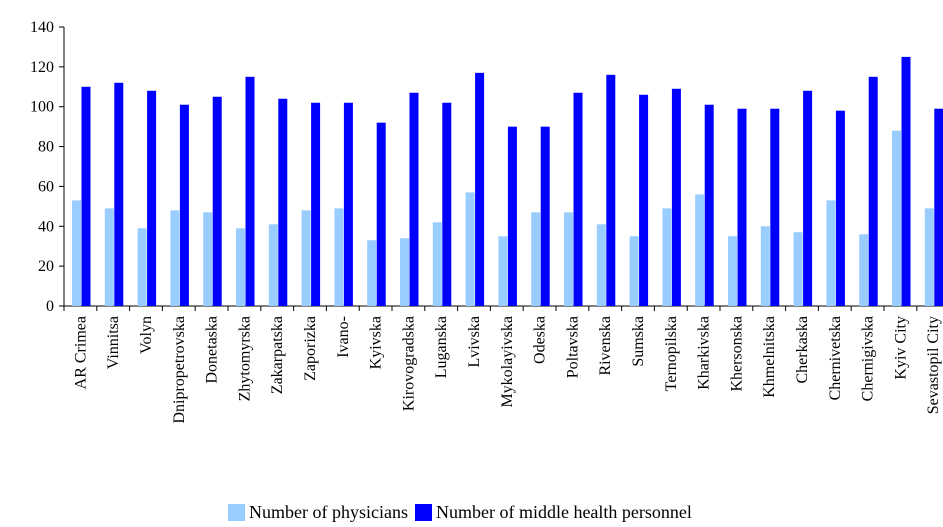  Describe the element at coordinates (46, 186) in the screenshot. I see `y-tick-label: 60` at that location.